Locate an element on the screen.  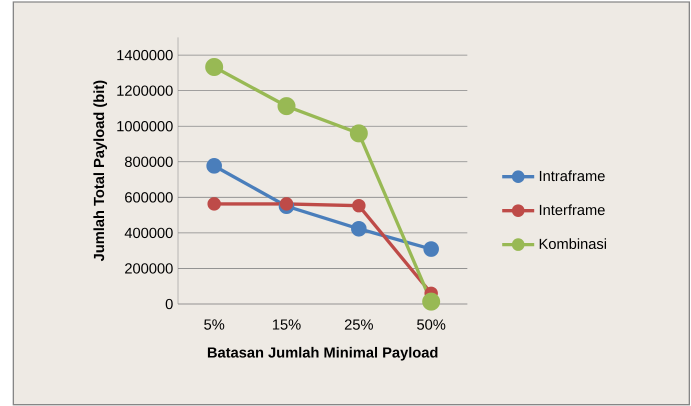
y-tick-label: 1200000 is located at coordinates (145, 90).